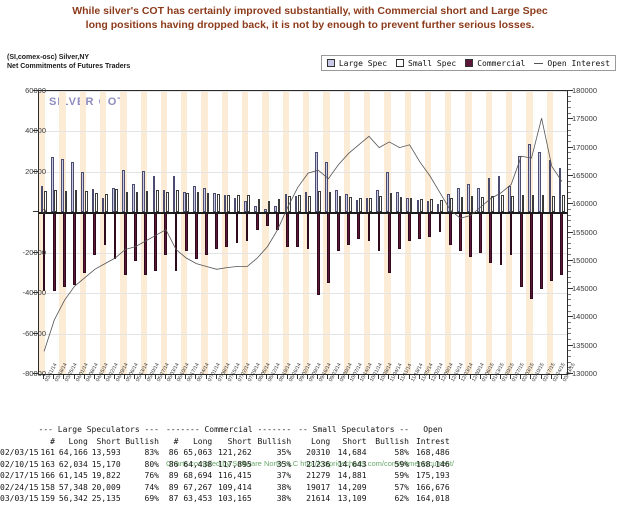 The image size is (620, 505). I want to click on table-cell: 166, so click(47, 475).